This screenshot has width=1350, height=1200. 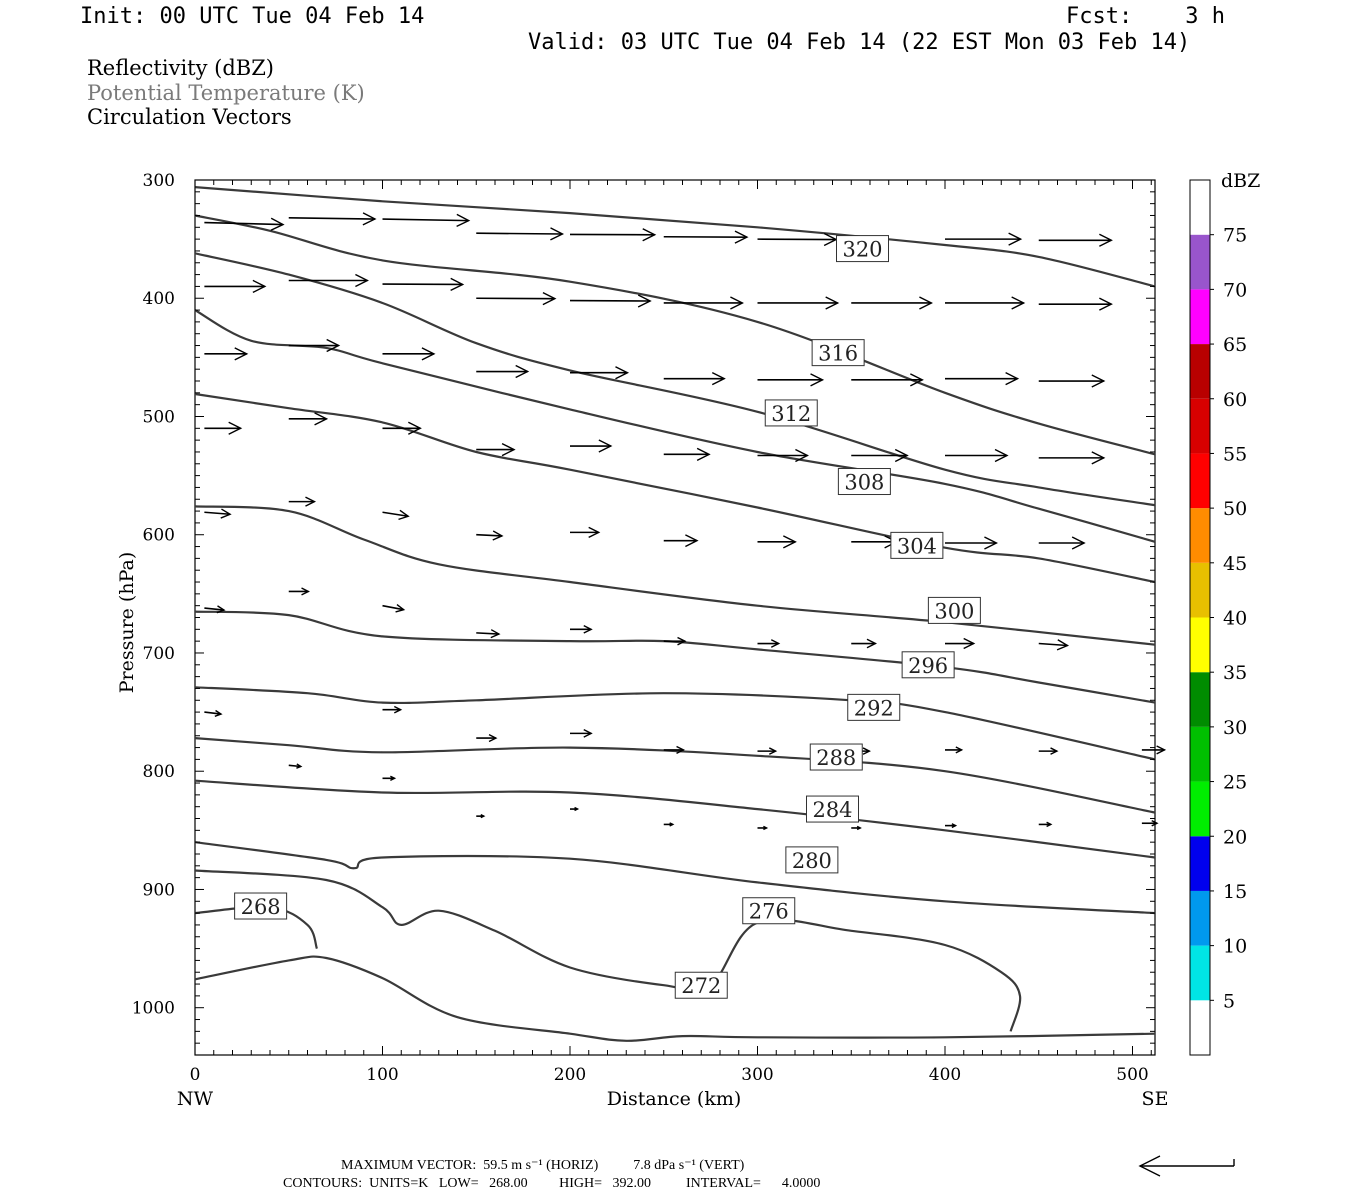 I want to click on colorbar-label: 30, so click(x=1235, y=728).